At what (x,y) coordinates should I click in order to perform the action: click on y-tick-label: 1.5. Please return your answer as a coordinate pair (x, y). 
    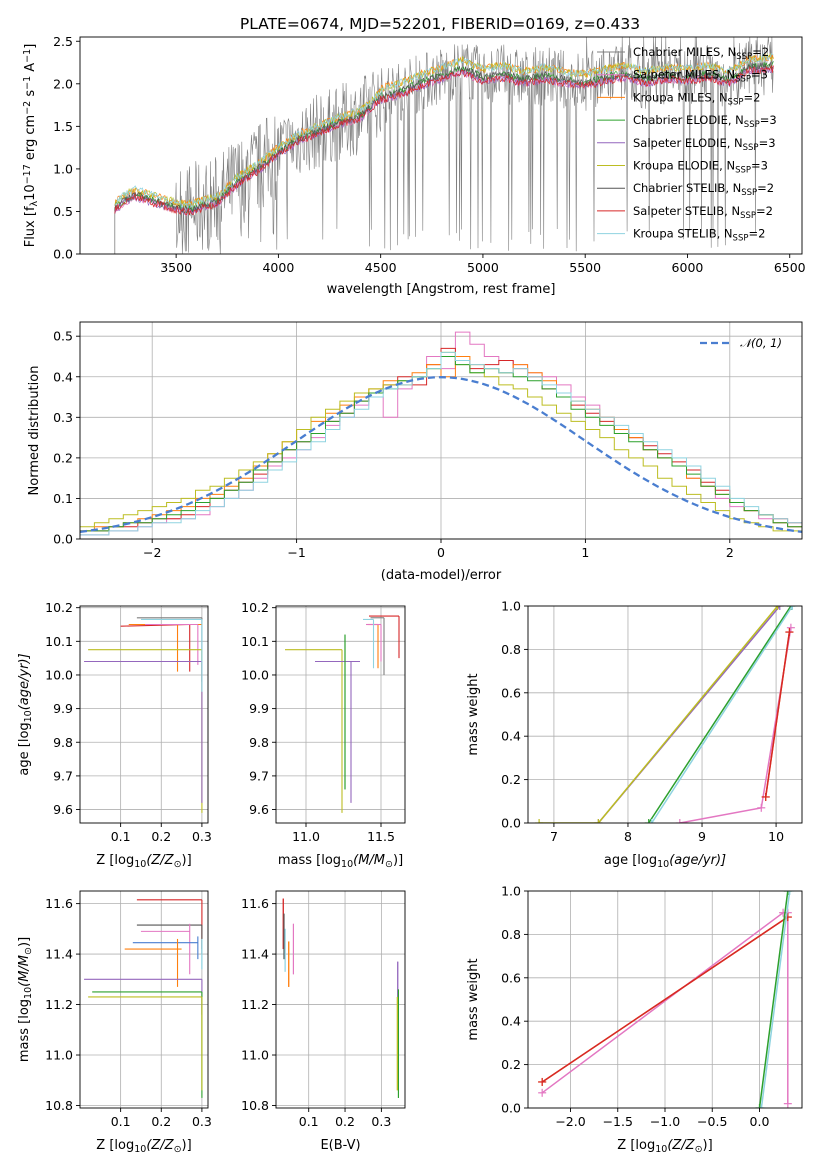
    Looking at the image, I should click on (63, 126).